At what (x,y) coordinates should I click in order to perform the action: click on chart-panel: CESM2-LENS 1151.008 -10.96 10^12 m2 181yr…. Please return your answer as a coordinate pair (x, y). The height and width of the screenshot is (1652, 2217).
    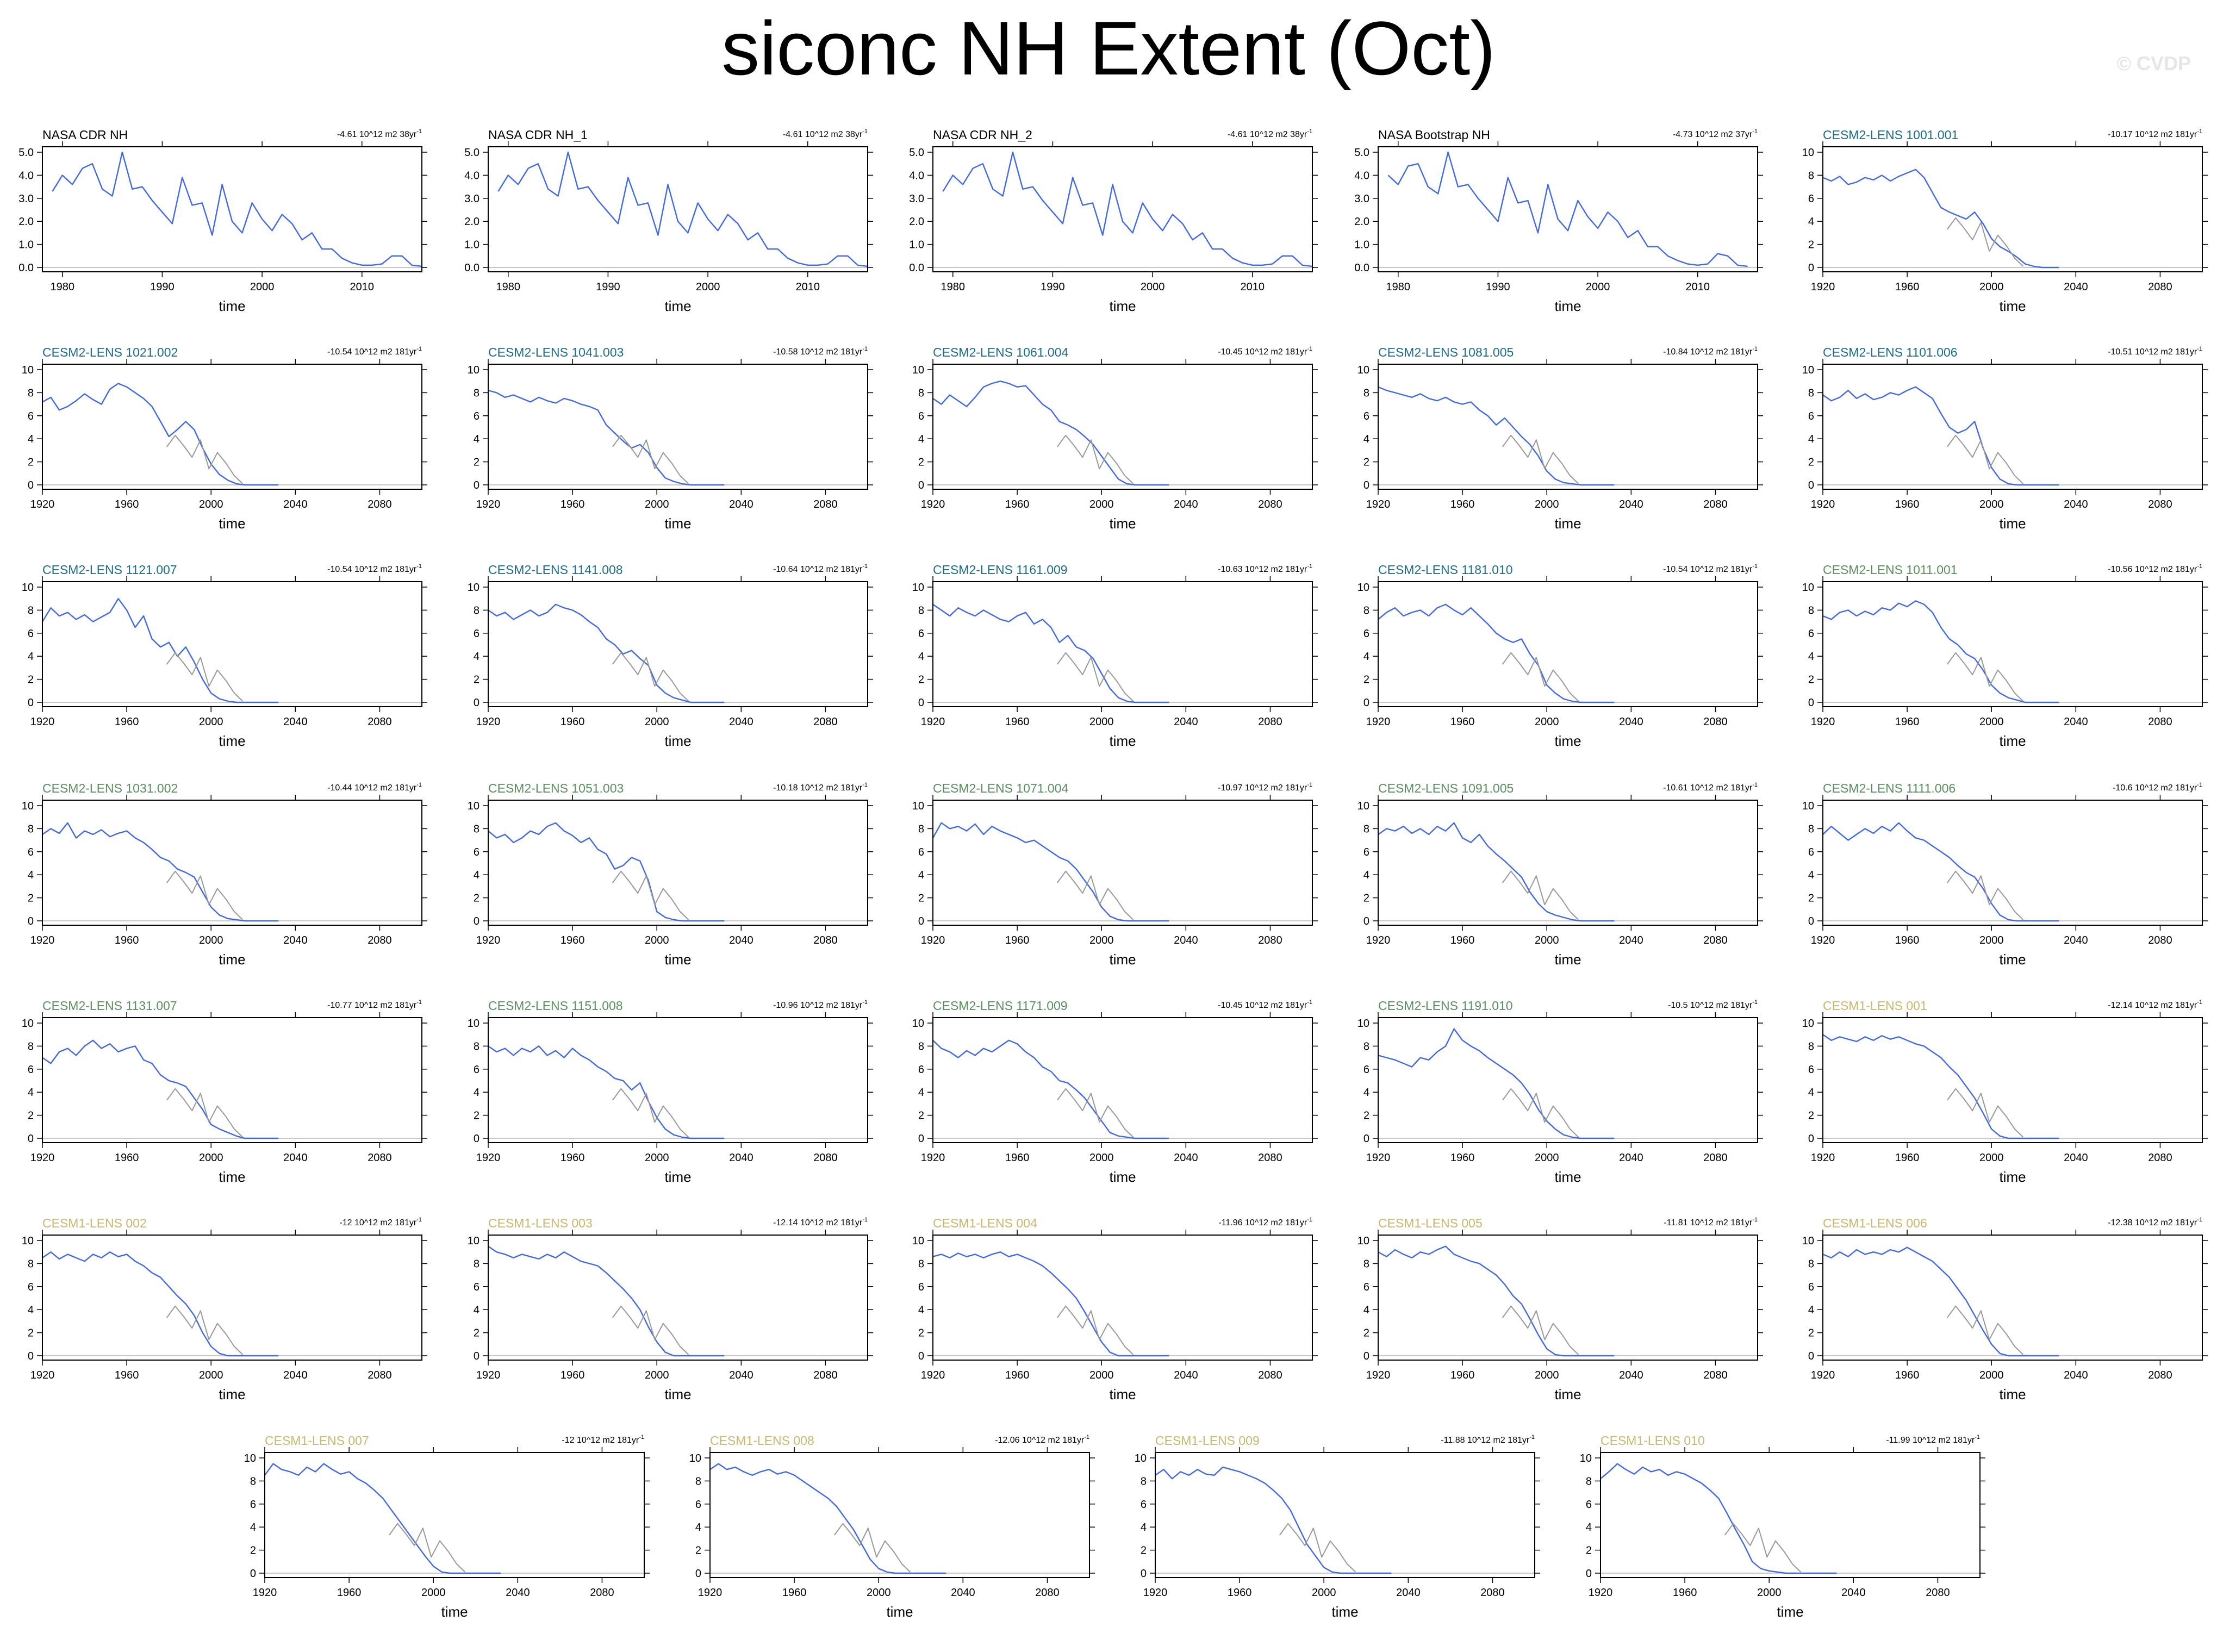
    Looking at the image, I should click on (670, 1092).